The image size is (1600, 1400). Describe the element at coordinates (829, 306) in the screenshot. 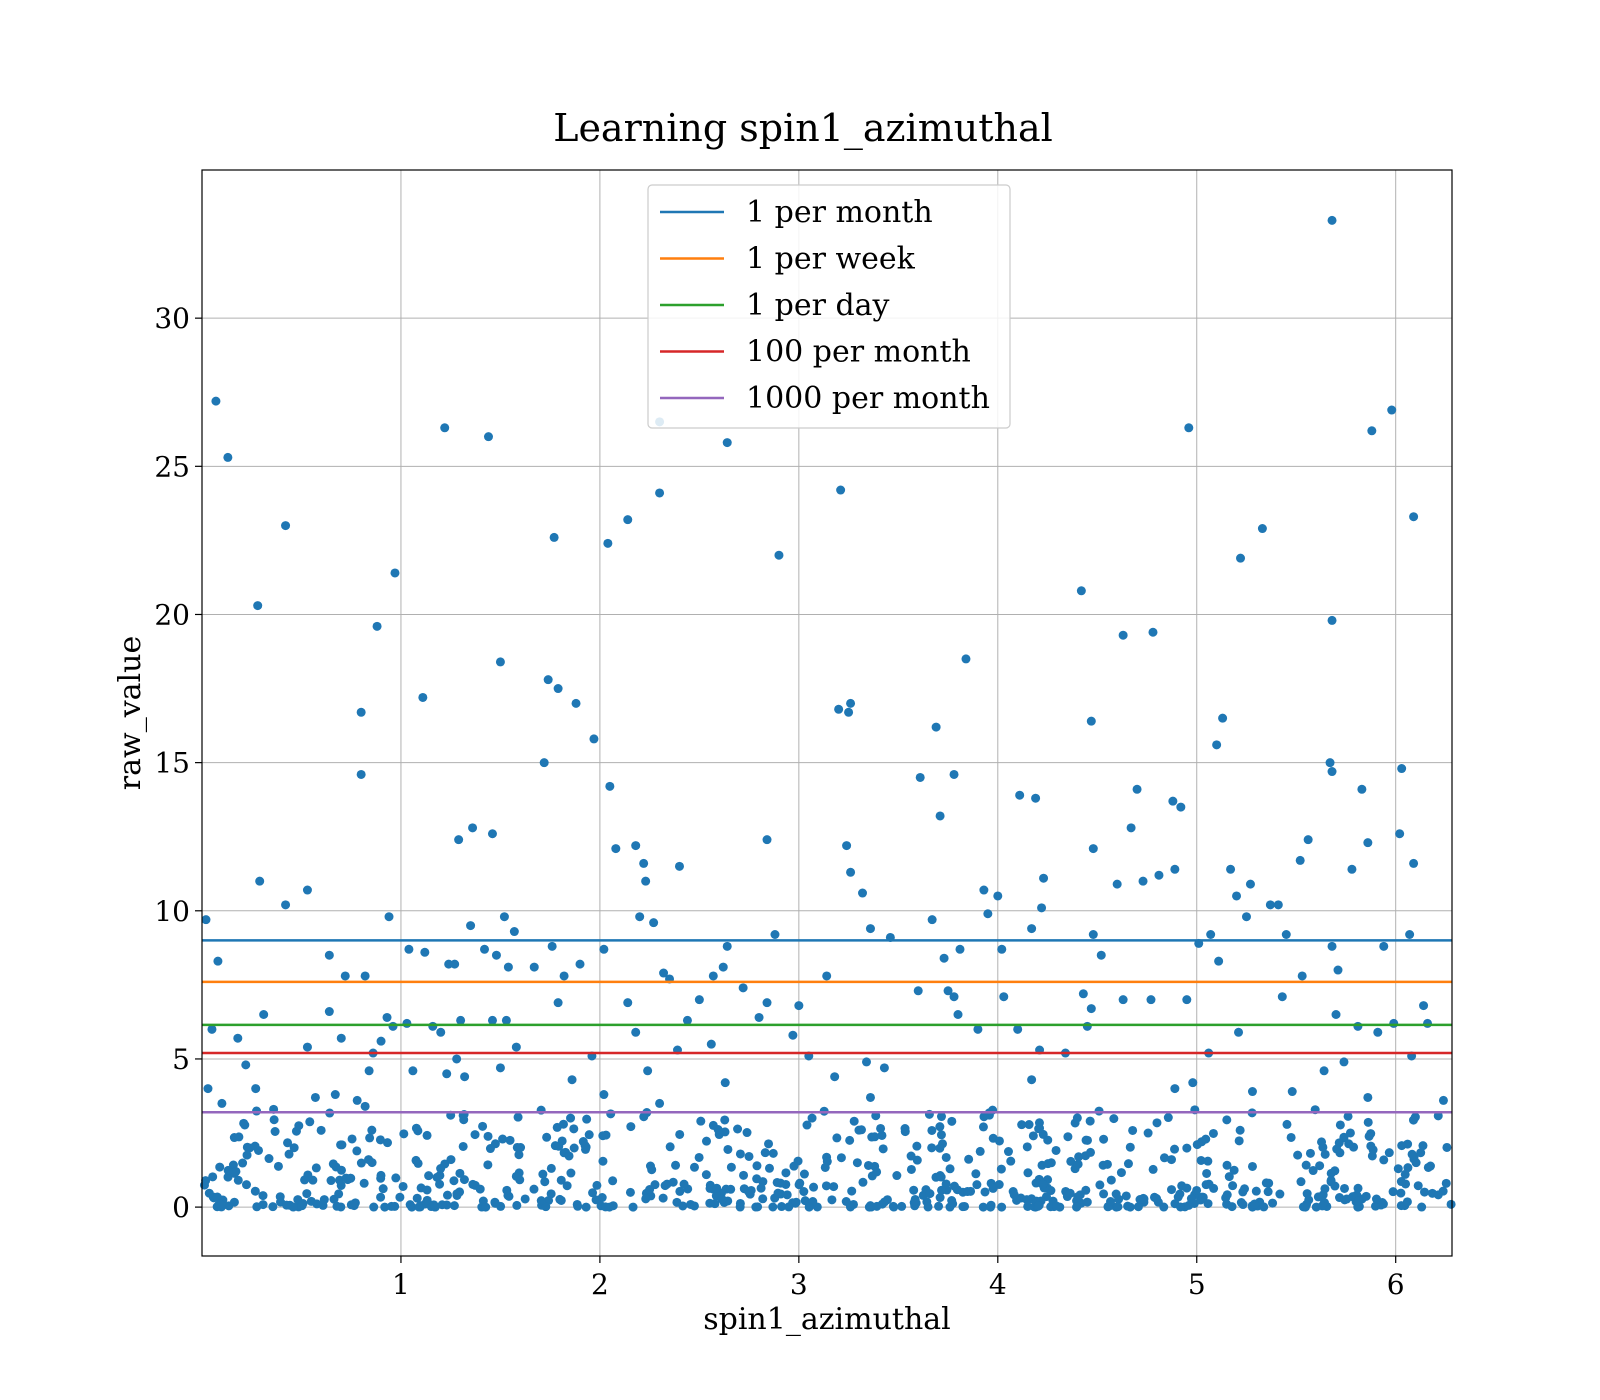

I see `legend-box` at that location.